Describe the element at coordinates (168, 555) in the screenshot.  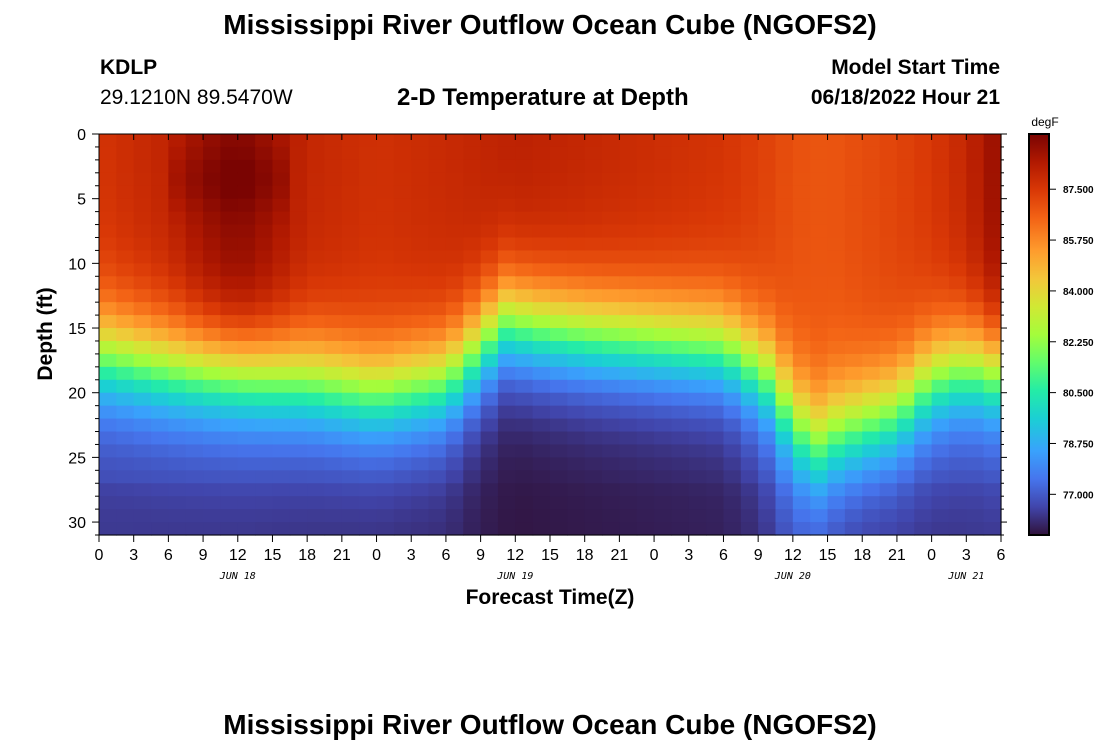
I see `x-tick-label: 6` at that location.